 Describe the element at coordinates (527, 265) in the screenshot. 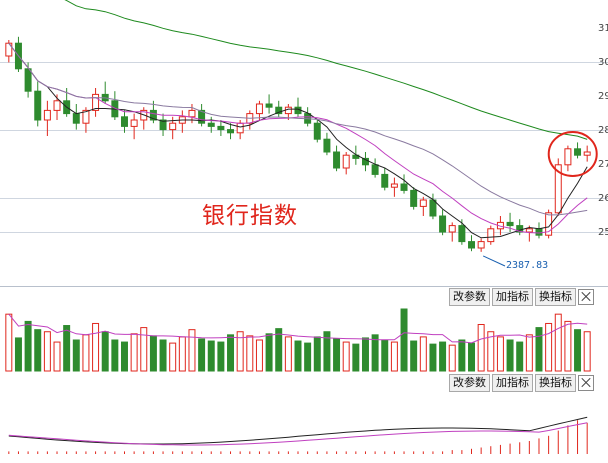

I see `low-price-label: 2387.83` at that location.